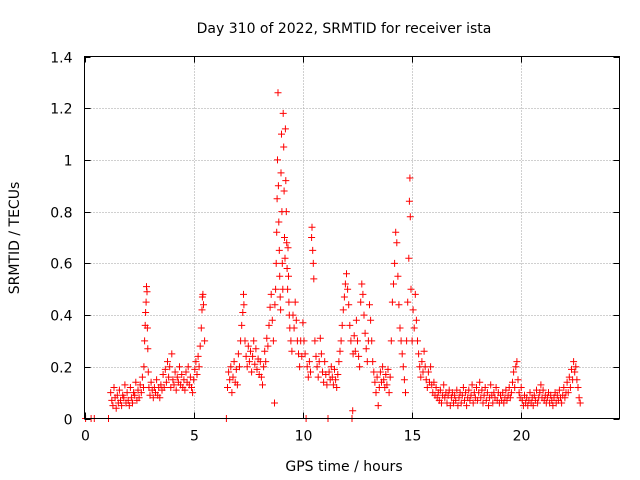  Describe the element at coordinates (343, 467) in the screenshot. I see `x-axis-title: GPS time / hours` at that location.